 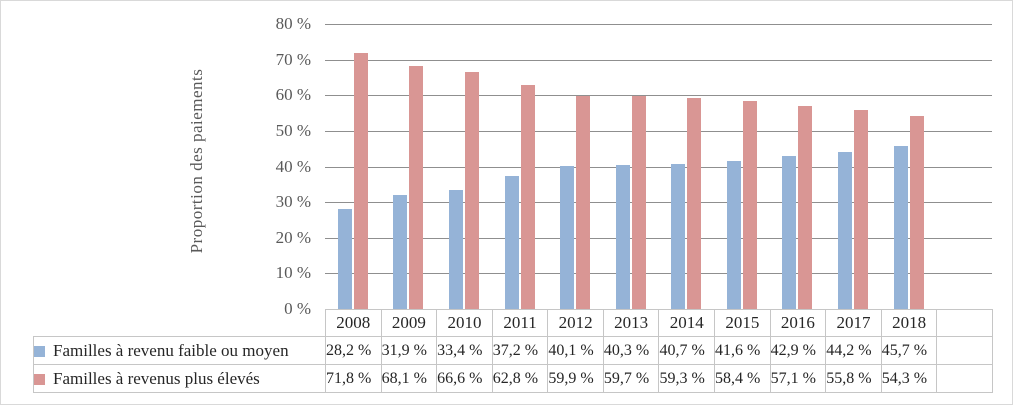 I want to click on legend-cell: Familles à revenus plus élevés, so click(x=179, y=378).